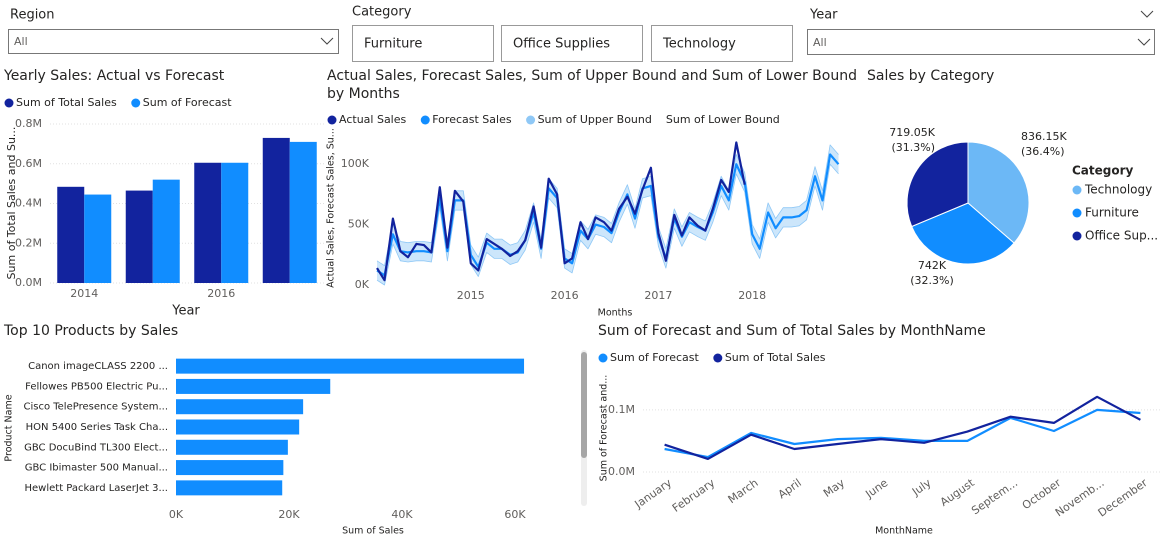 Image resolution: width=1163 pixels, height=538 pixels. I want to click on y-tick-label: 0.4M, so click(28, 203).